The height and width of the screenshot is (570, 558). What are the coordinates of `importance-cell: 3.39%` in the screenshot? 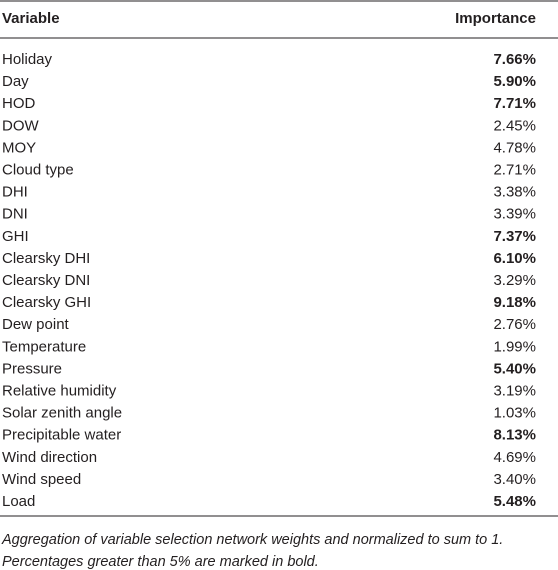 It's located at (514, 214).